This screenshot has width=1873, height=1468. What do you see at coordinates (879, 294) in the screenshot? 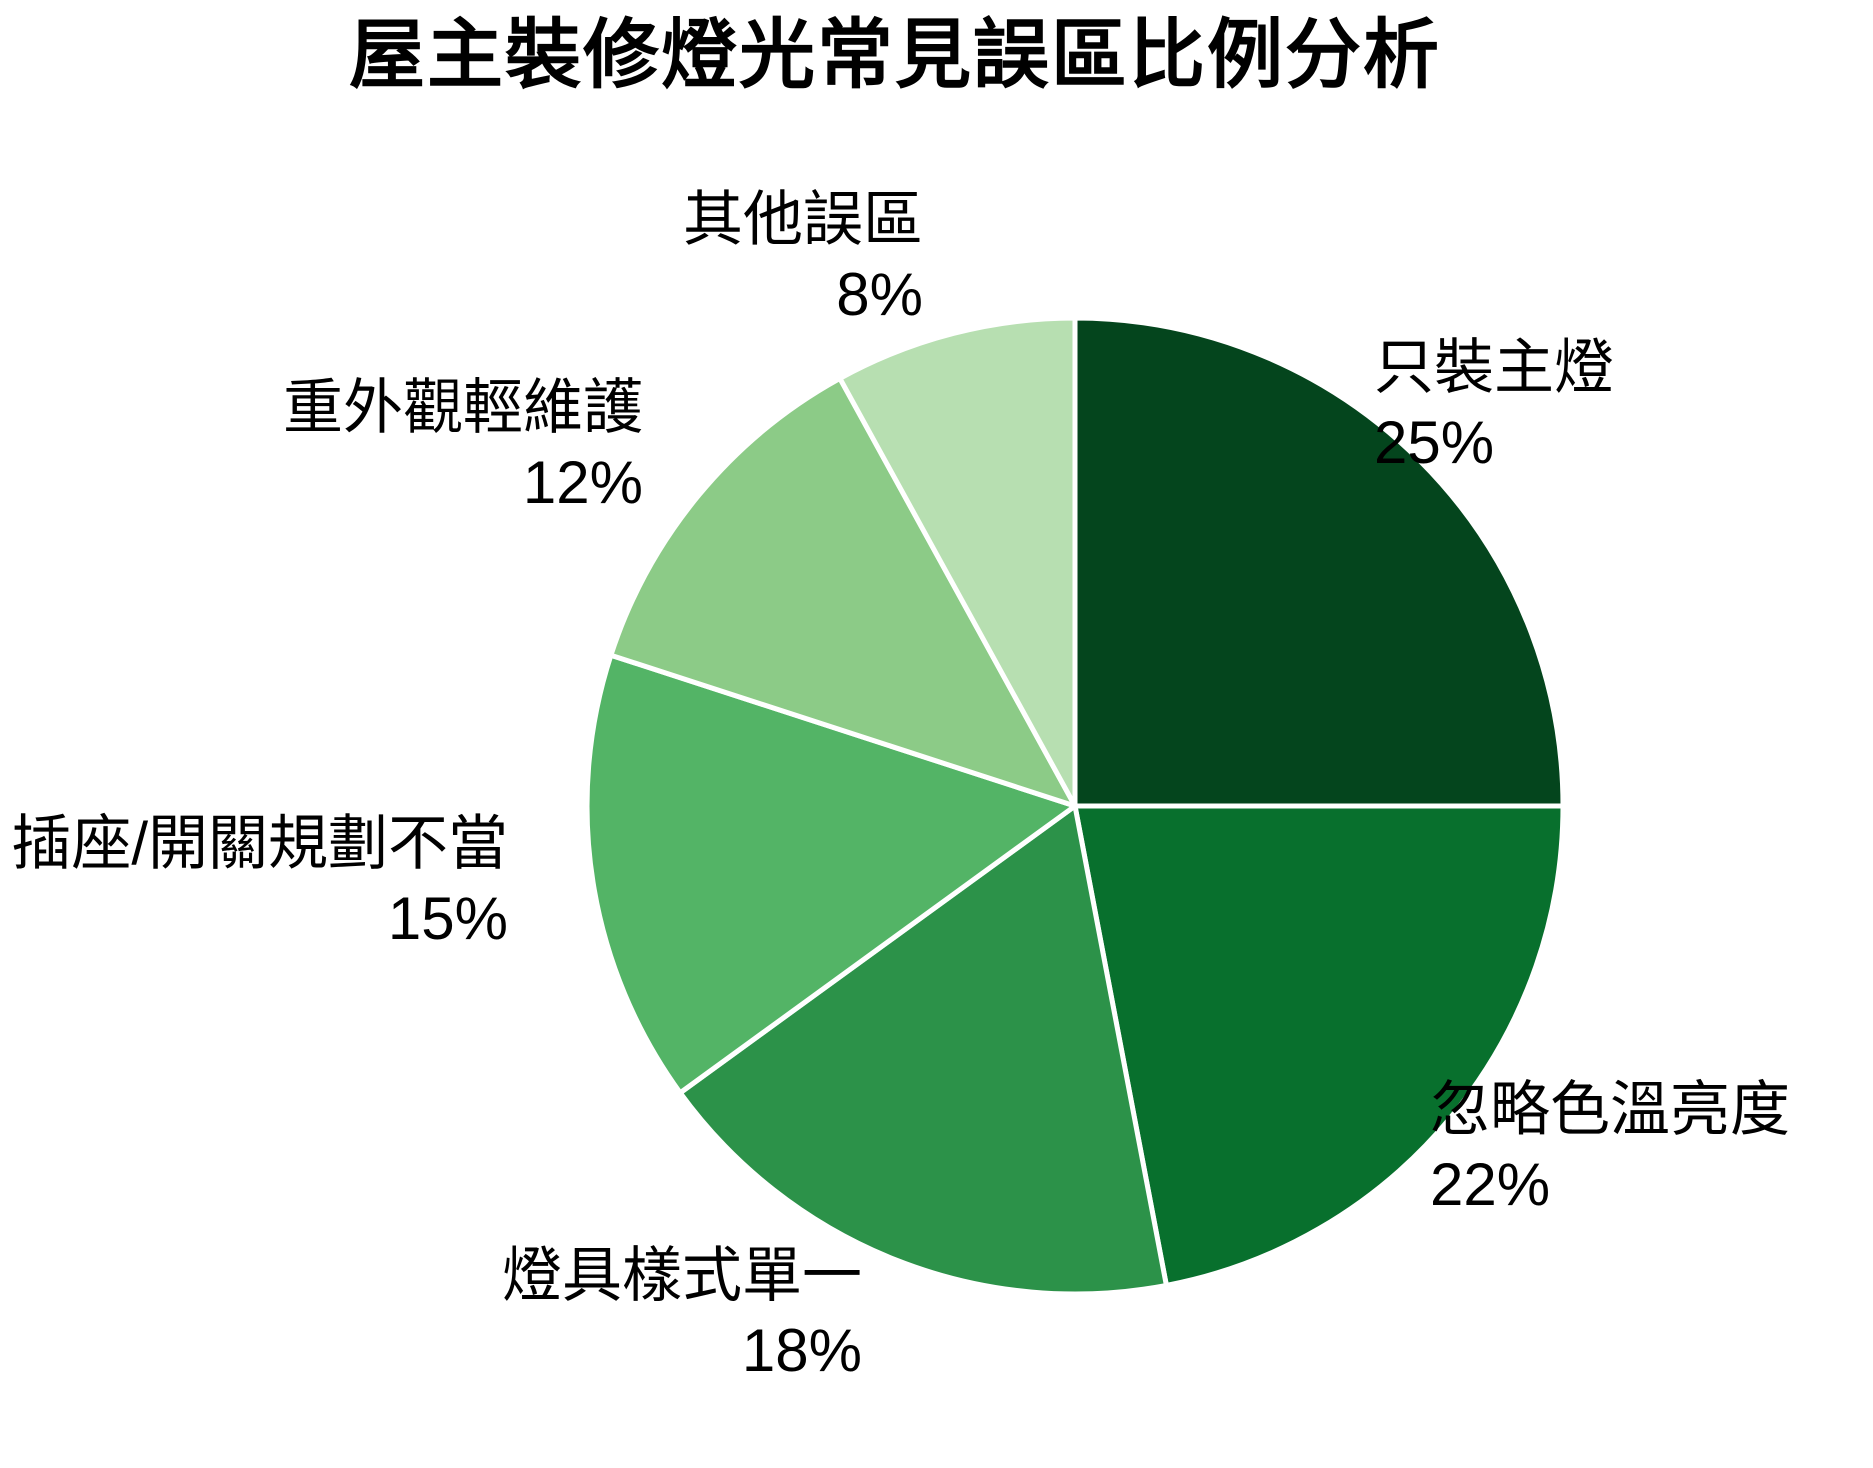
I see `slice-pct-text: 8%` at bounding box center [879, 294].